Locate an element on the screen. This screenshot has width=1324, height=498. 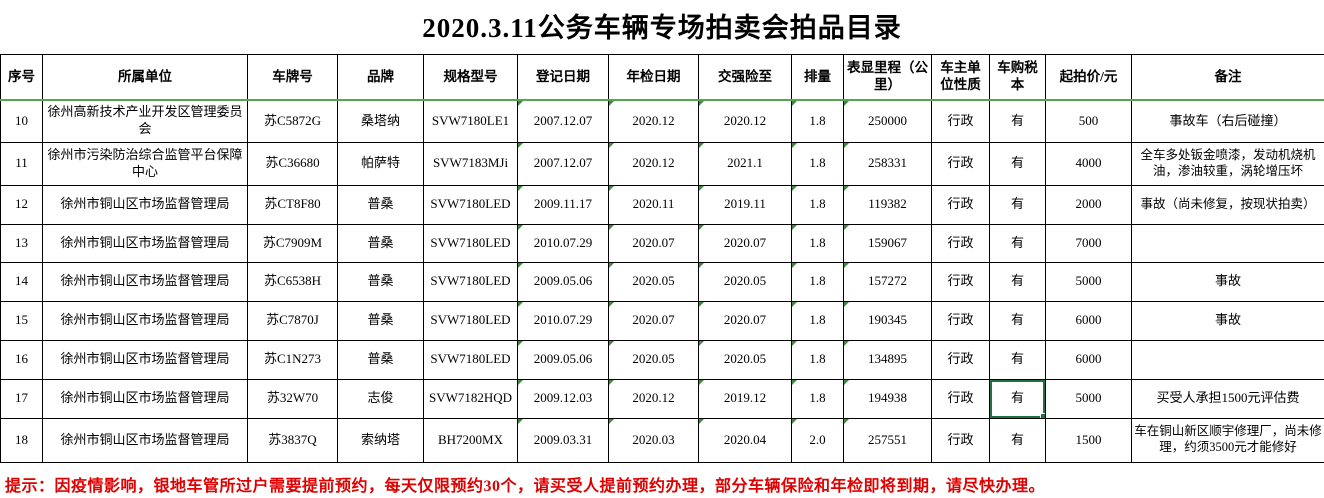
cell-remark is located at coordinates (1227, 243).